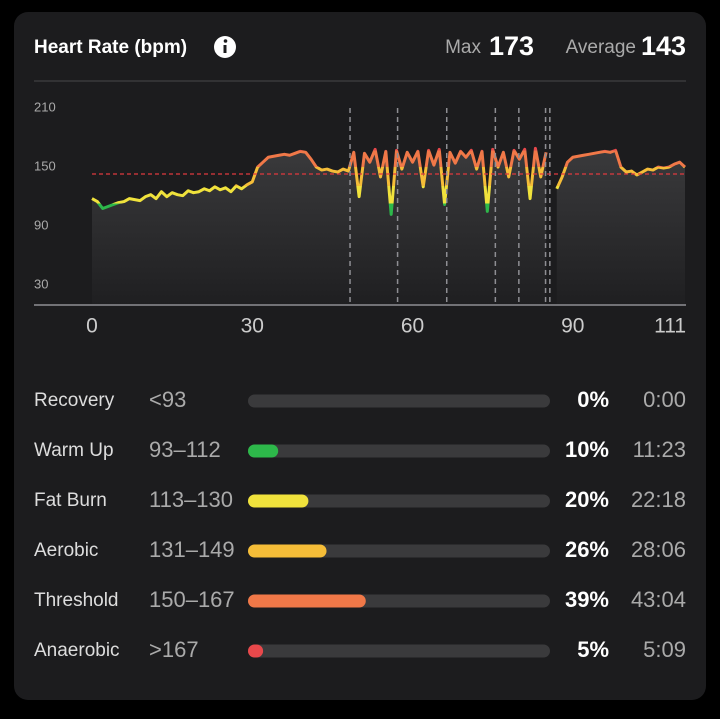 This screenshot has height=719, width=720. I want to click on zone-percent: 0%, so click(593, 399).